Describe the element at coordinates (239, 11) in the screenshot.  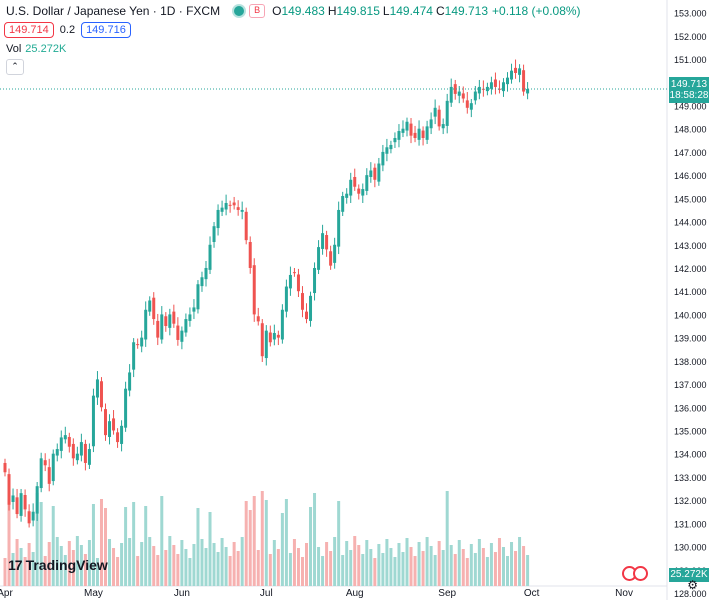
I see `market-status-icon` at that location.